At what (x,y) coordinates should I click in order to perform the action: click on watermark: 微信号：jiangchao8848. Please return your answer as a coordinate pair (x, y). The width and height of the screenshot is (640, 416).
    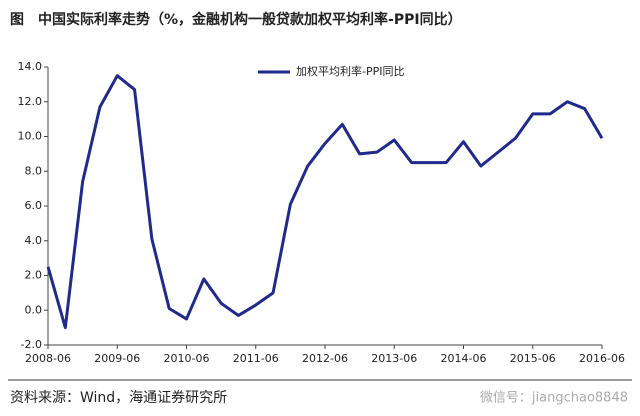
    Looking at the image, I should click on (554, 398).